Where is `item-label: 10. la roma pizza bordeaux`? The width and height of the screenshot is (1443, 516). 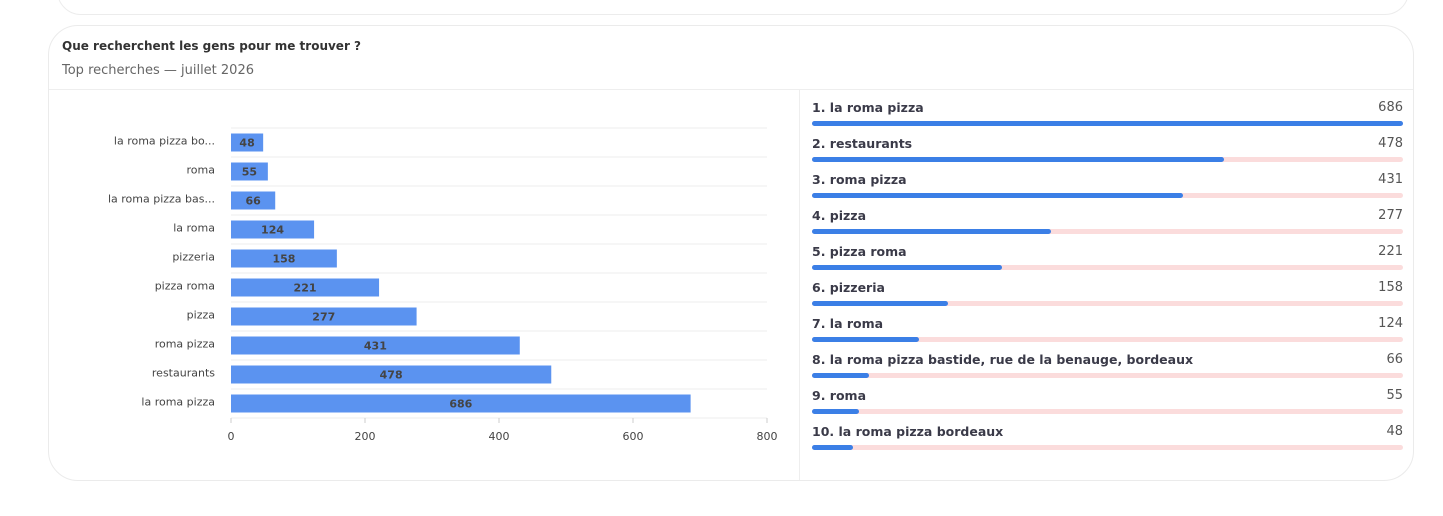
item-label: 10. la roma pizza bordeaux is located at coordinates (908, 431).